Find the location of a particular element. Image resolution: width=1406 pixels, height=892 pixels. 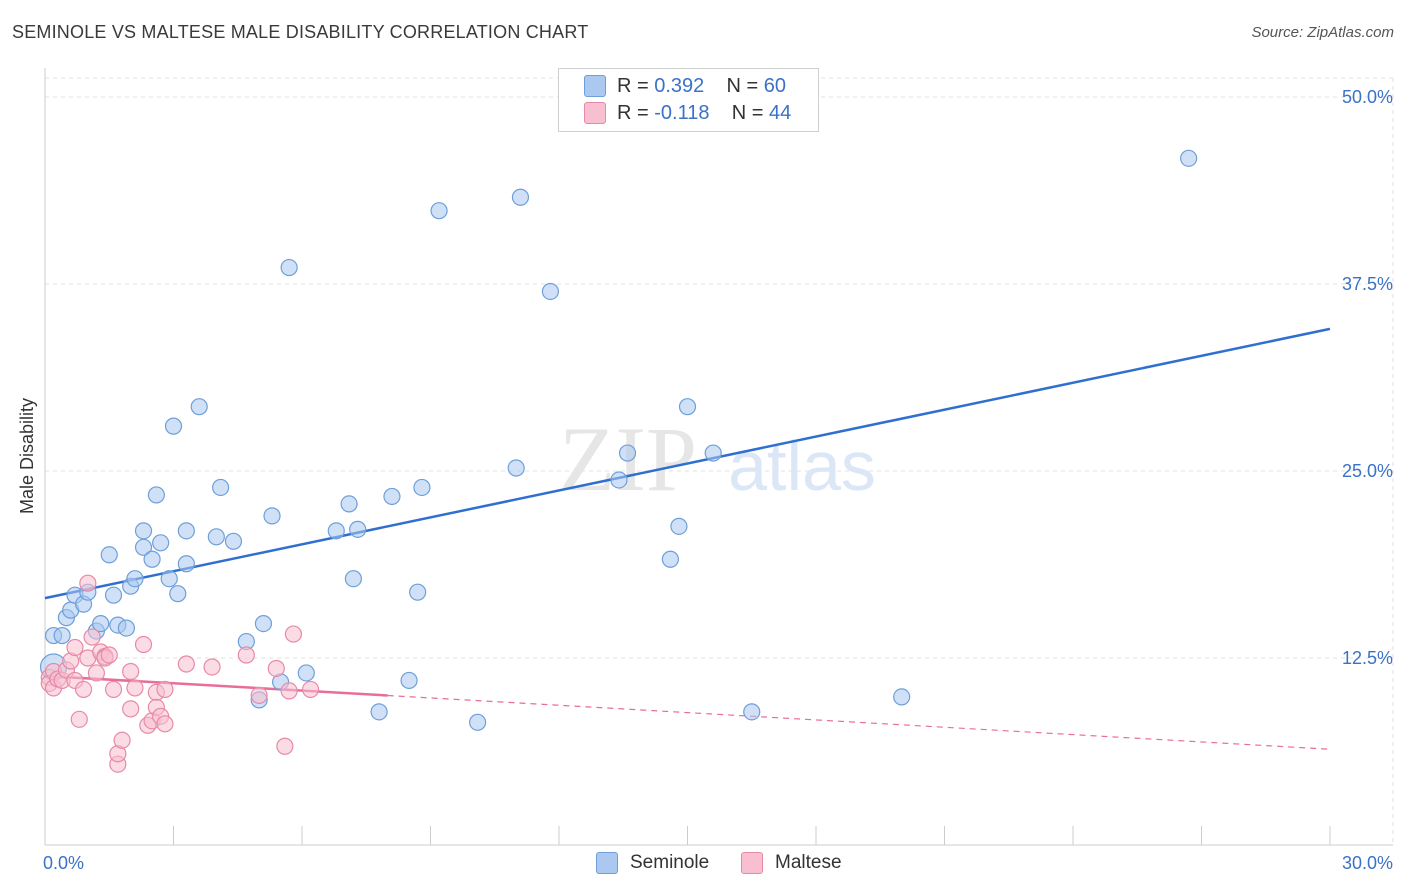

legend-seminole-swatch is located at coordinates (607, 863).